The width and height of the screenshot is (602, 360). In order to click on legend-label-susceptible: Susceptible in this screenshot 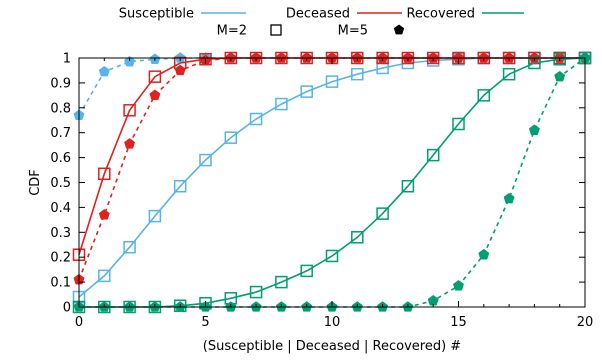, I will do `click(156, 14)`.